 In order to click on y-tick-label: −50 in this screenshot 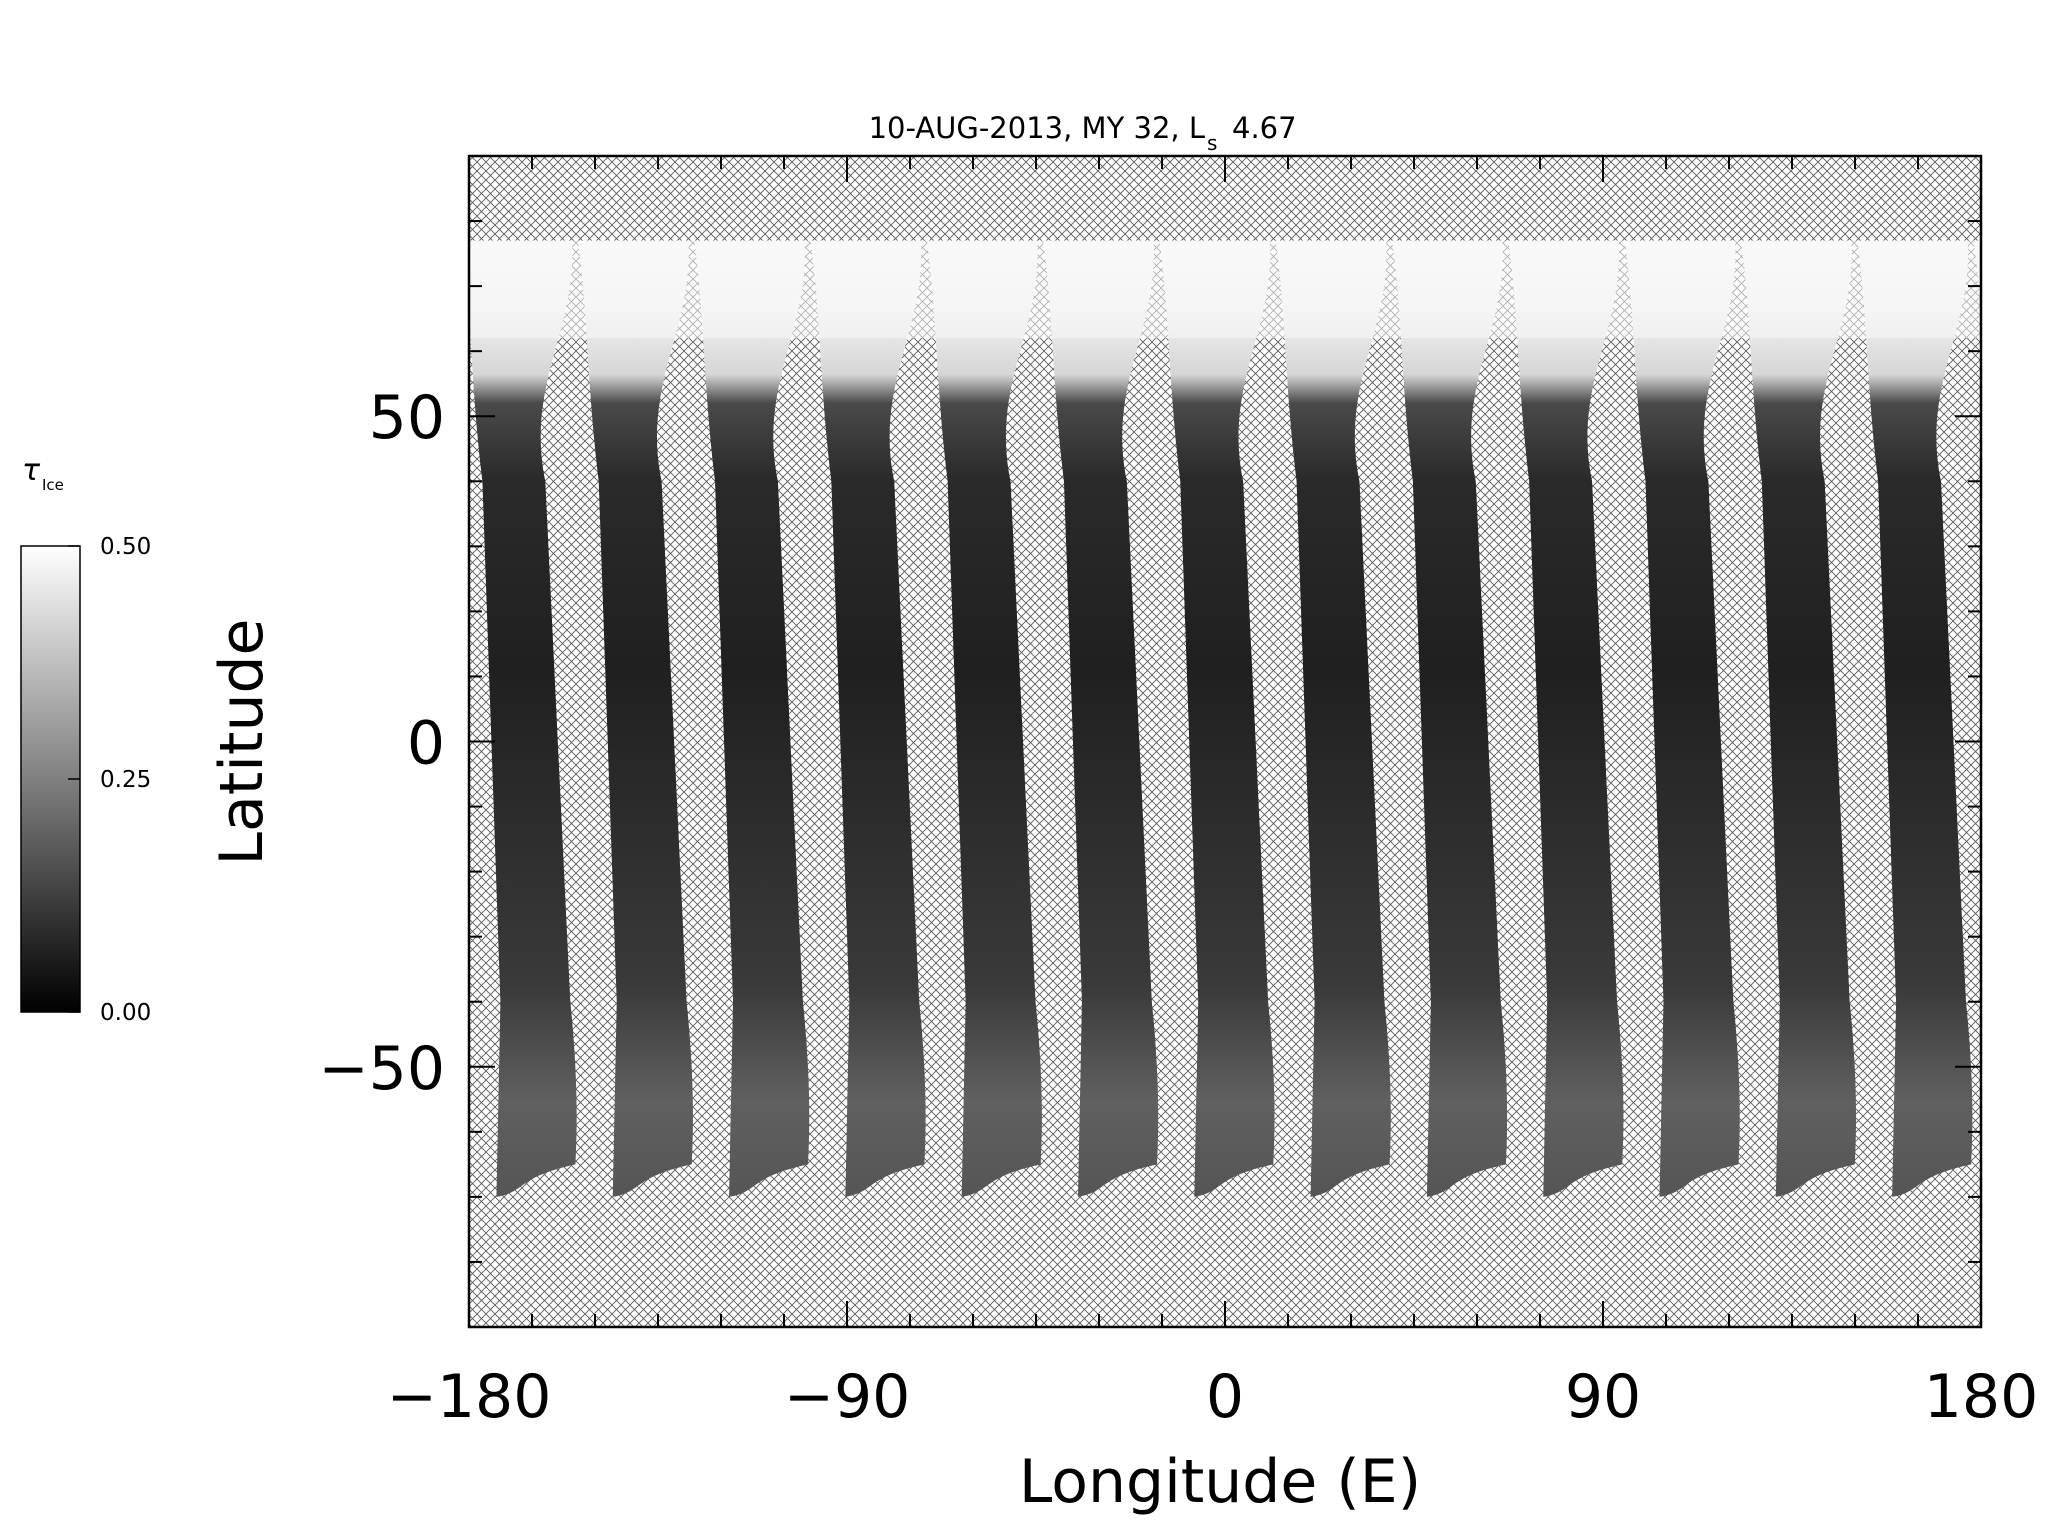, I will do `click(381, 1069)`.